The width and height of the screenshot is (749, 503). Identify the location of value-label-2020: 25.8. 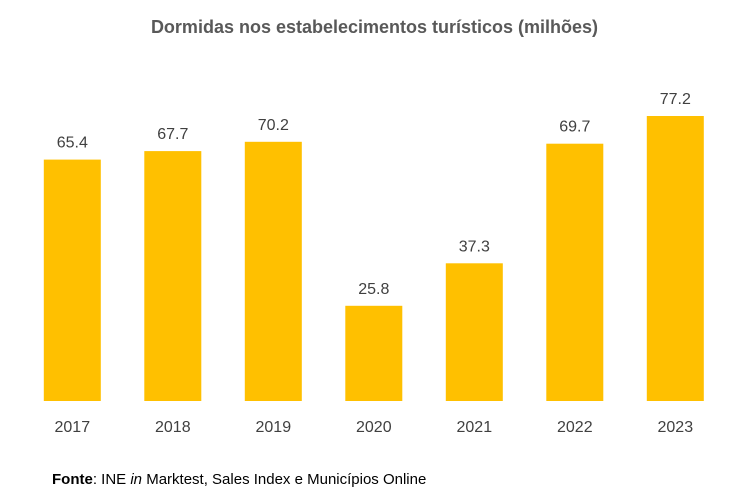
(373, 289).